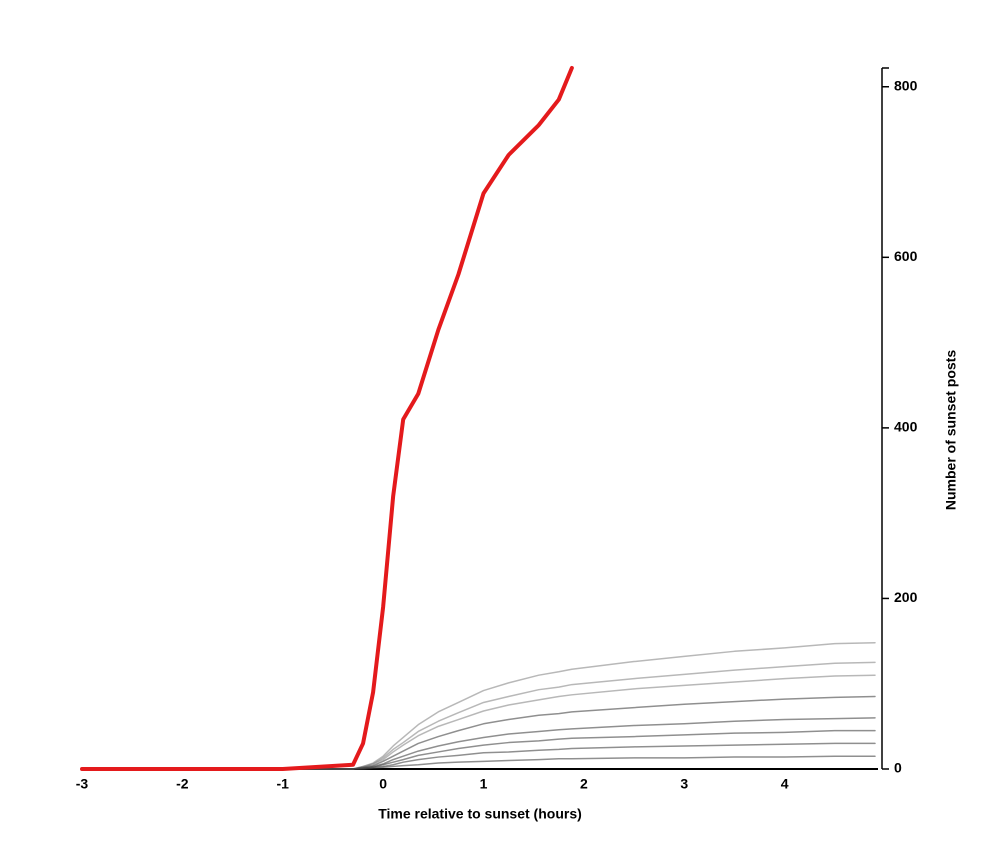 Image resolution: width=1000 pixels, height=847 pixels. Describe the element at coordinates (906, 256) in the screenshot. I see `y-tick-label: 600` at that location.